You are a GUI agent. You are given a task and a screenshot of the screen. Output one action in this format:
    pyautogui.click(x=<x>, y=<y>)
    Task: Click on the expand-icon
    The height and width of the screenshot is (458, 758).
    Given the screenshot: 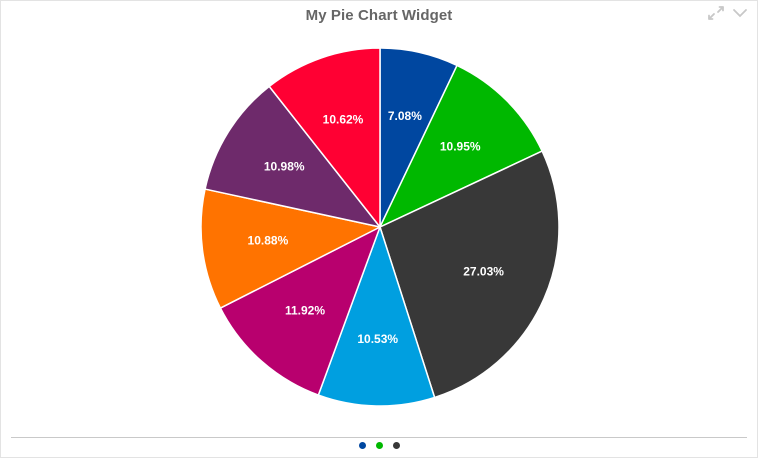 What is the action you would take?
    pyautogui.click(x=716, y=13)
    